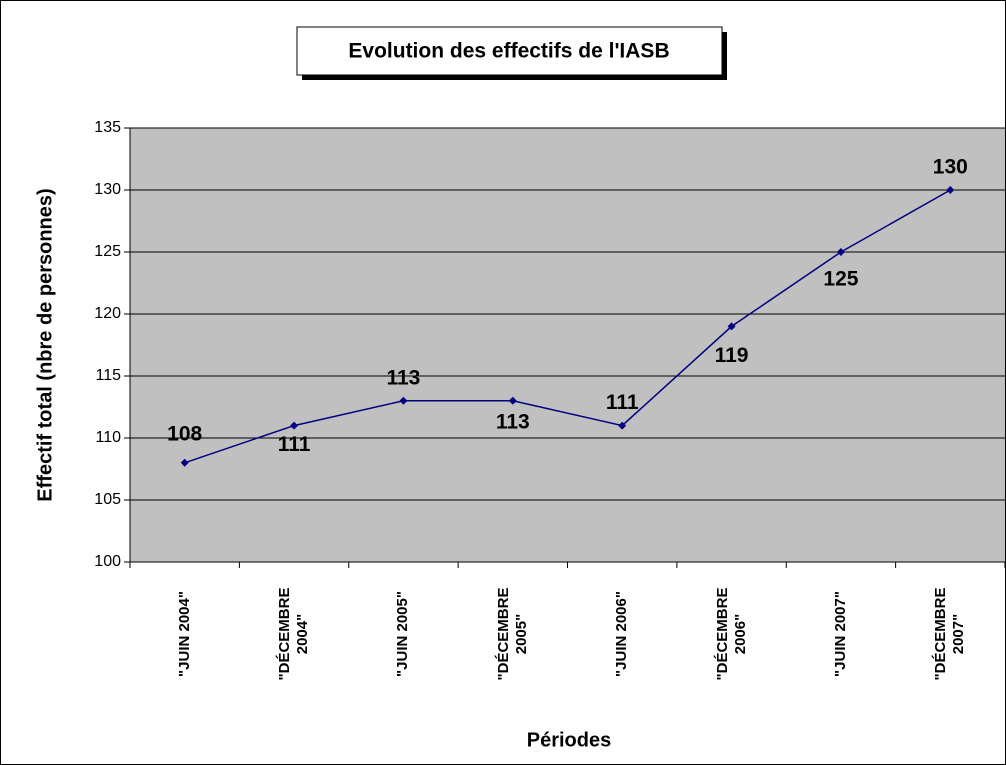 The width and height of the screenshot is (1006, 765). I want to click on y-tick-label: 120, so click(107, 313).